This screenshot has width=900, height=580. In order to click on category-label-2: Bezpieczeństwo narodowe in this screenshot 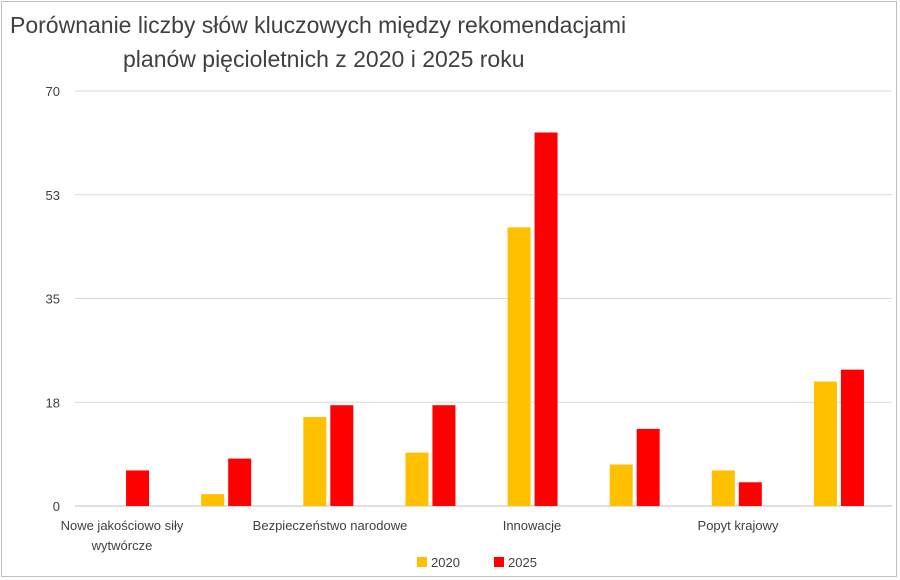, I will do `click(330, 525)`.